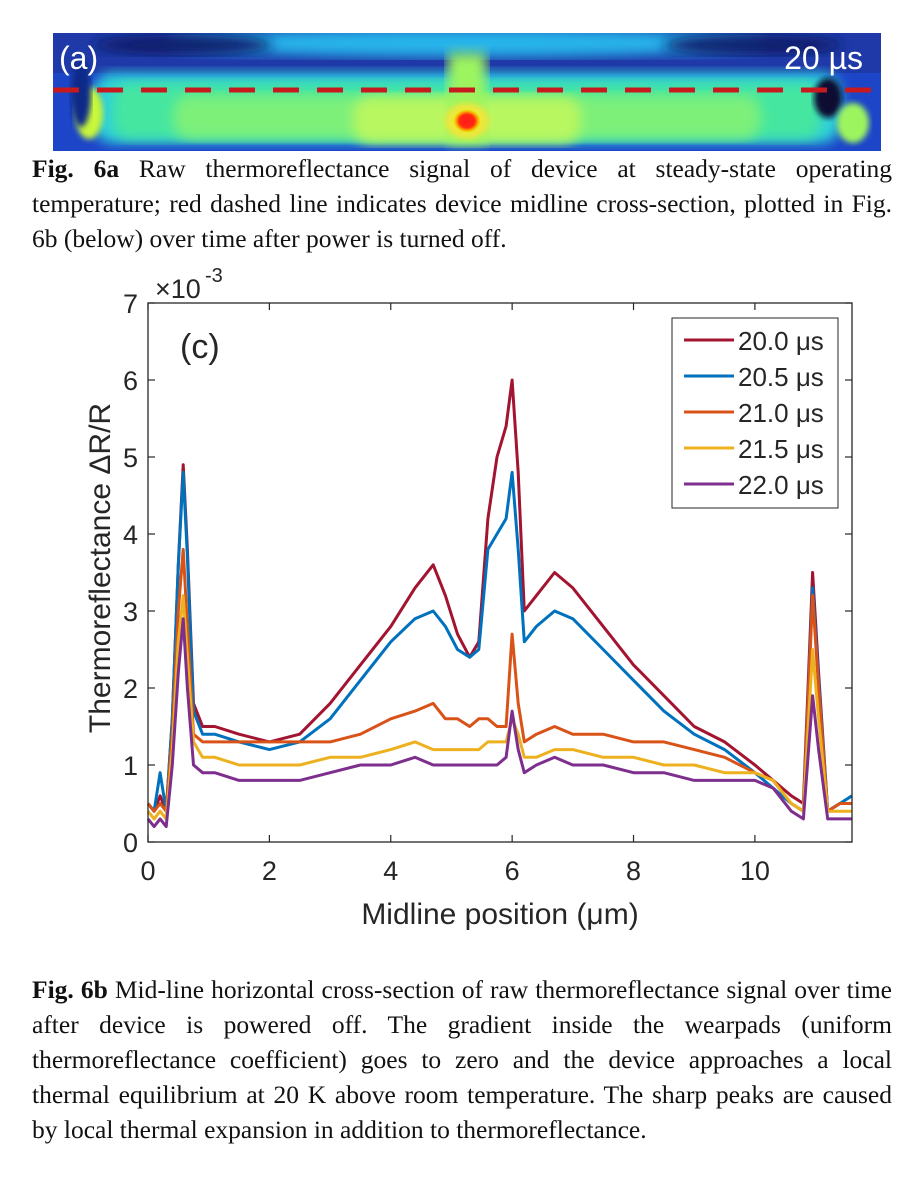  I want to click on panel-label-a: (a), so click(78, 58).